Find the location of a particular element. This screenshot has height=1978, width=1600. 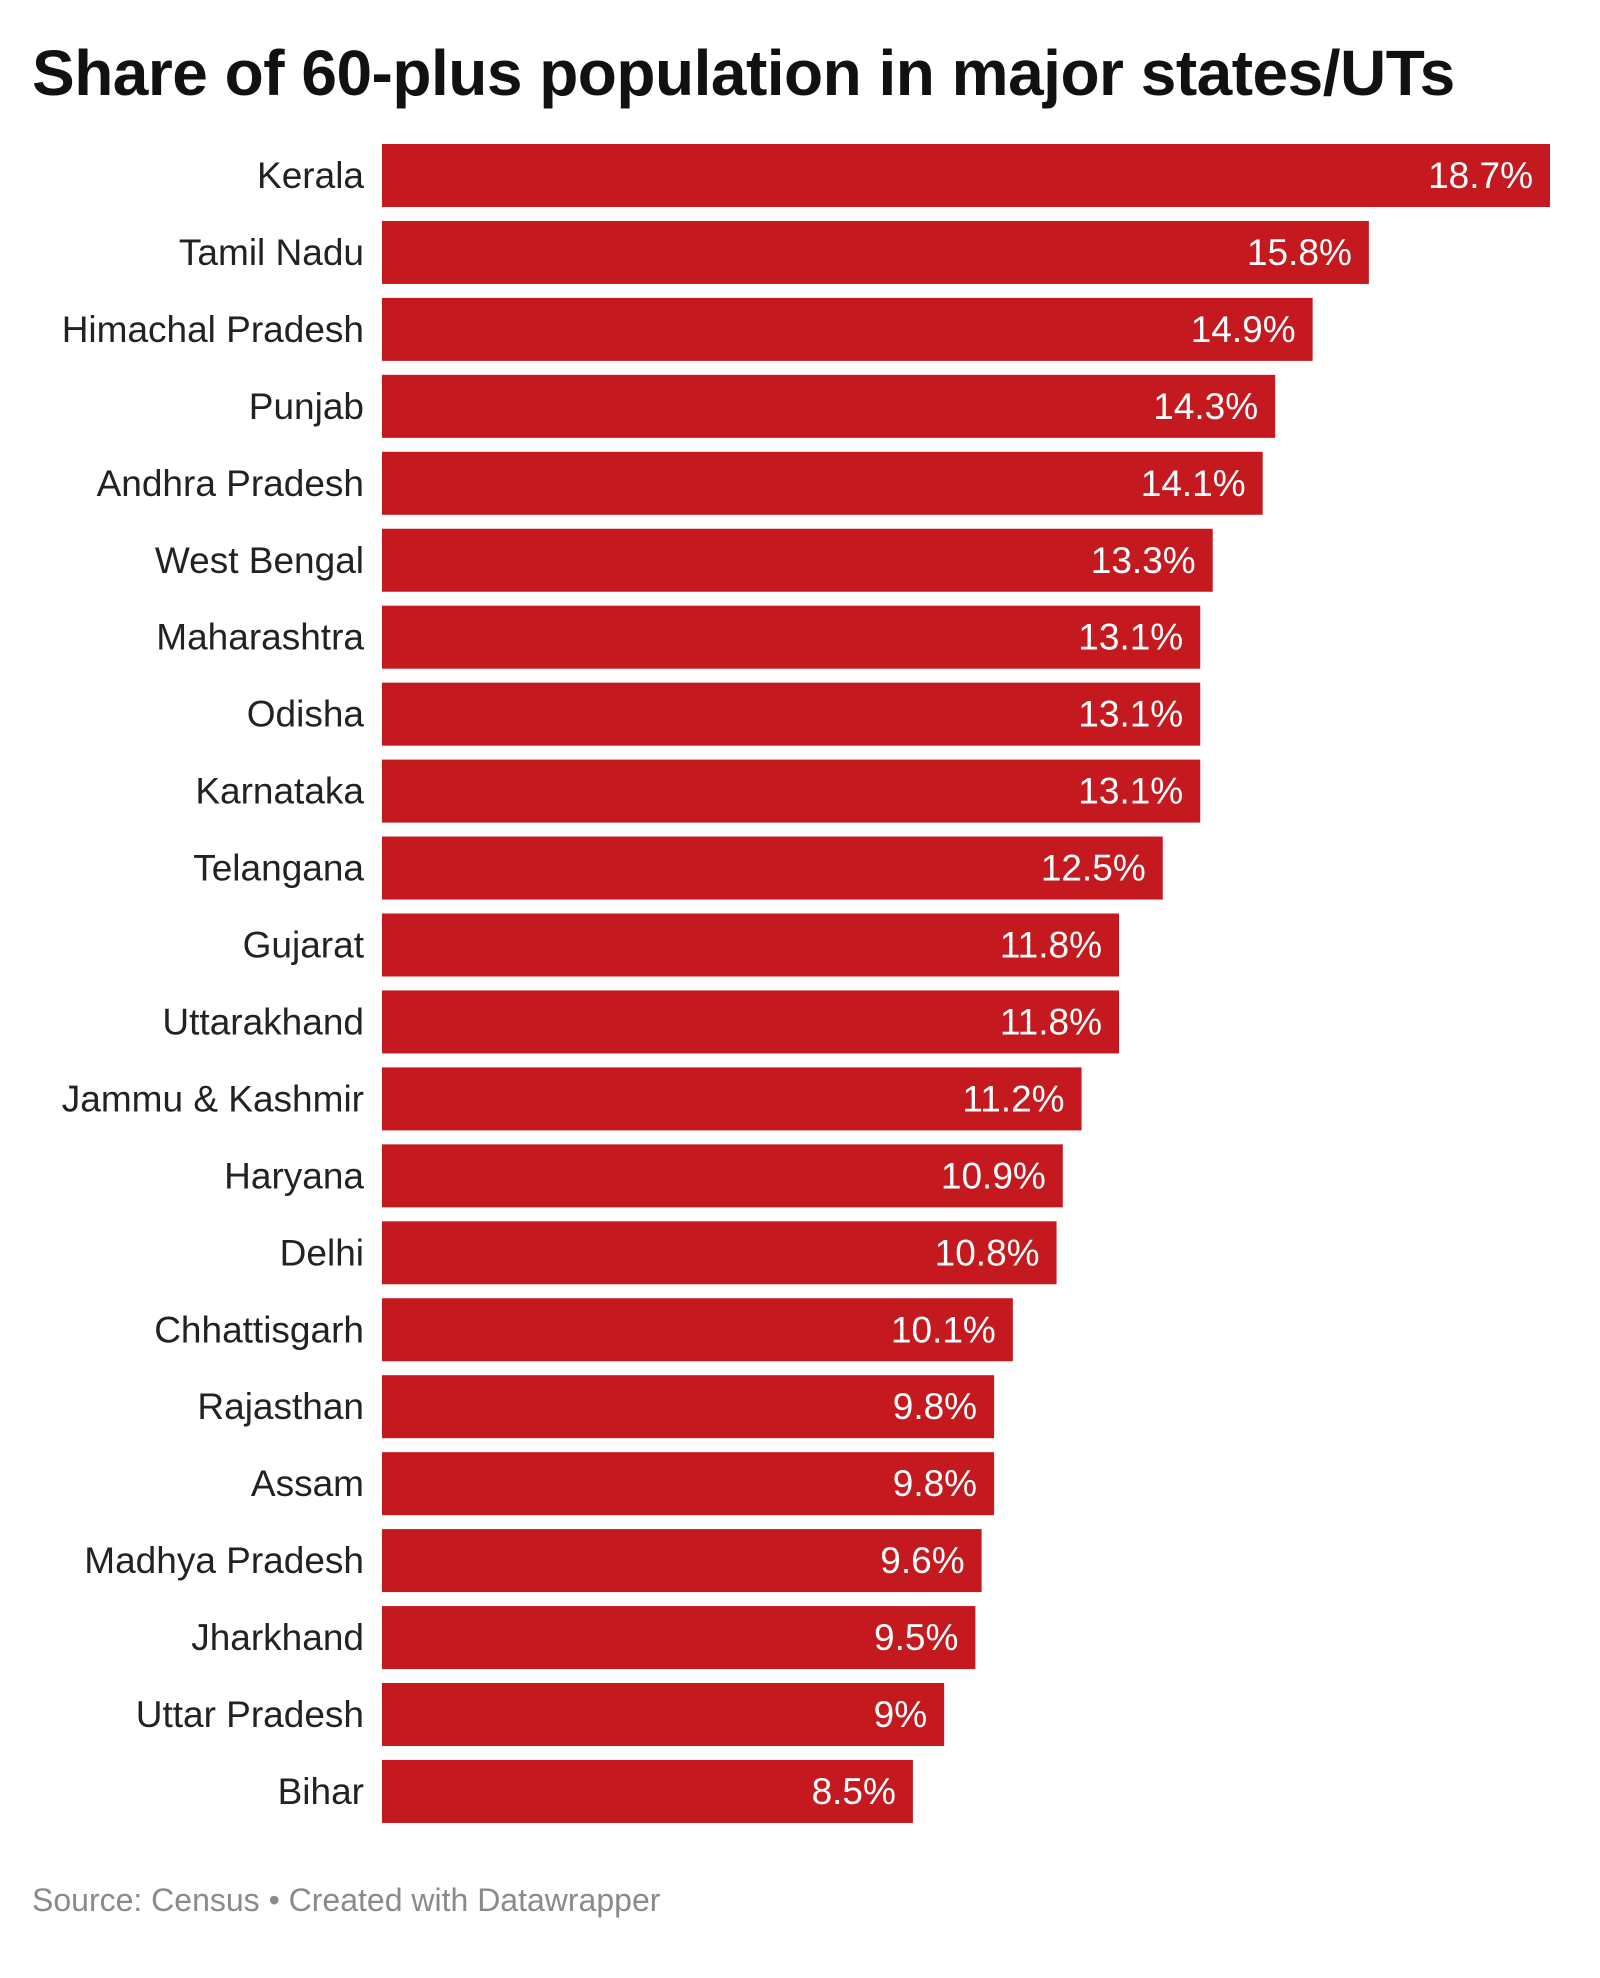

value-label: 10.9% is located at coordinates (993, 1175).